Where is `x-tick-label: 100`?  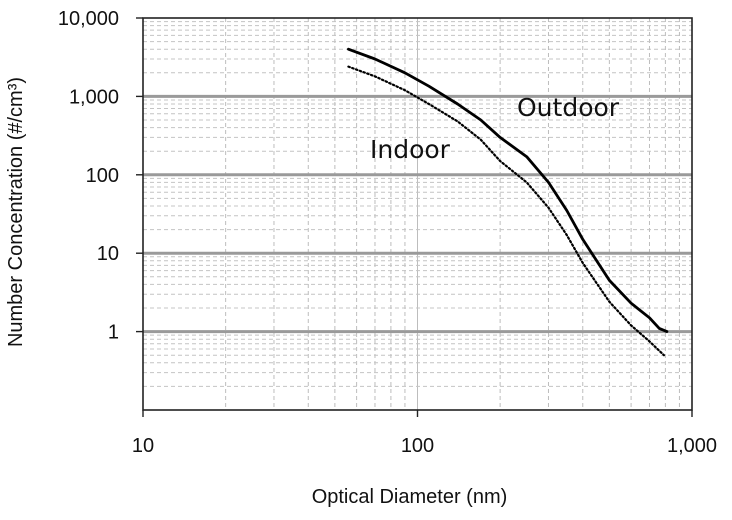
x-tick-label: 100 is located at coordinates (417, 446).